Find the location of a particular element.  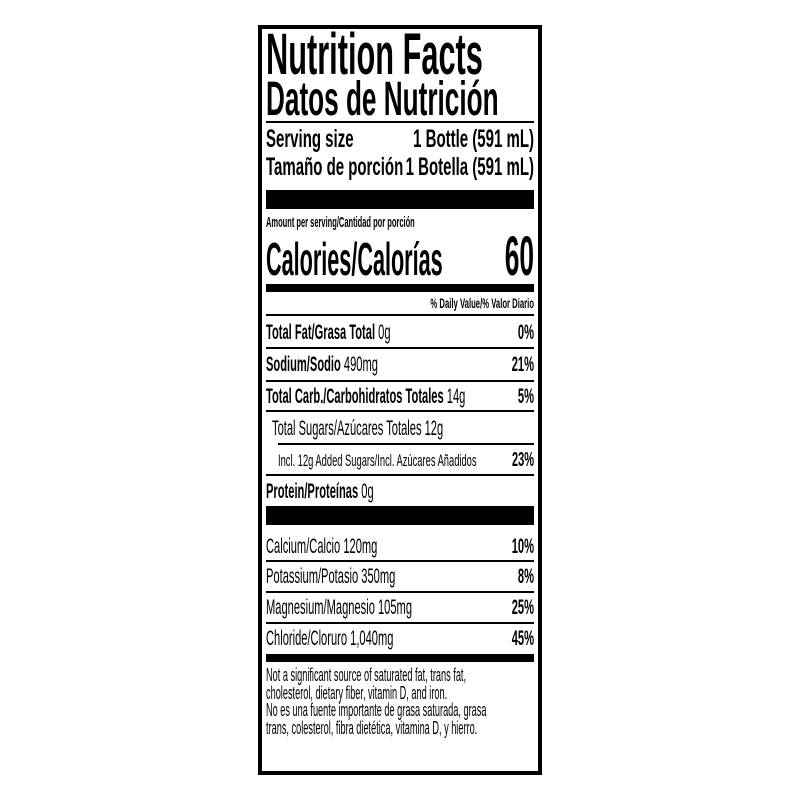

calories-value: 60 is located at coordinates (519, 255).